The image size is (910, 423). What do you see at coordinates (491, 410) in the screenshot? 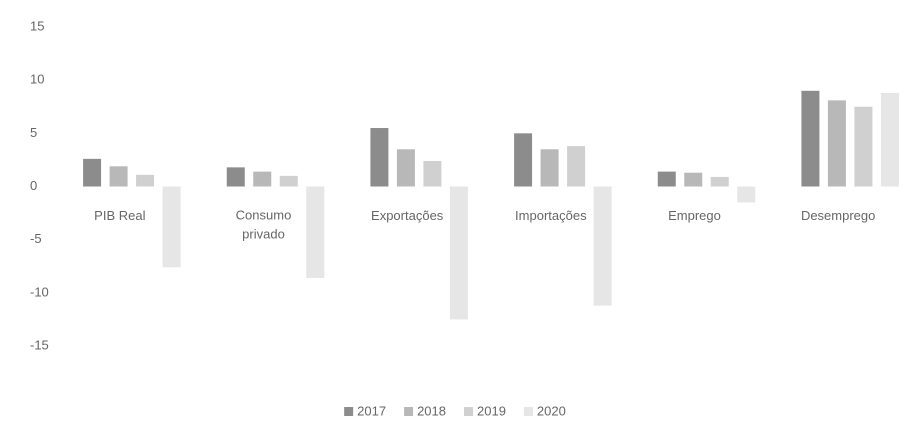
I see `legend-label: 2019` at bounding box center [491, 410].